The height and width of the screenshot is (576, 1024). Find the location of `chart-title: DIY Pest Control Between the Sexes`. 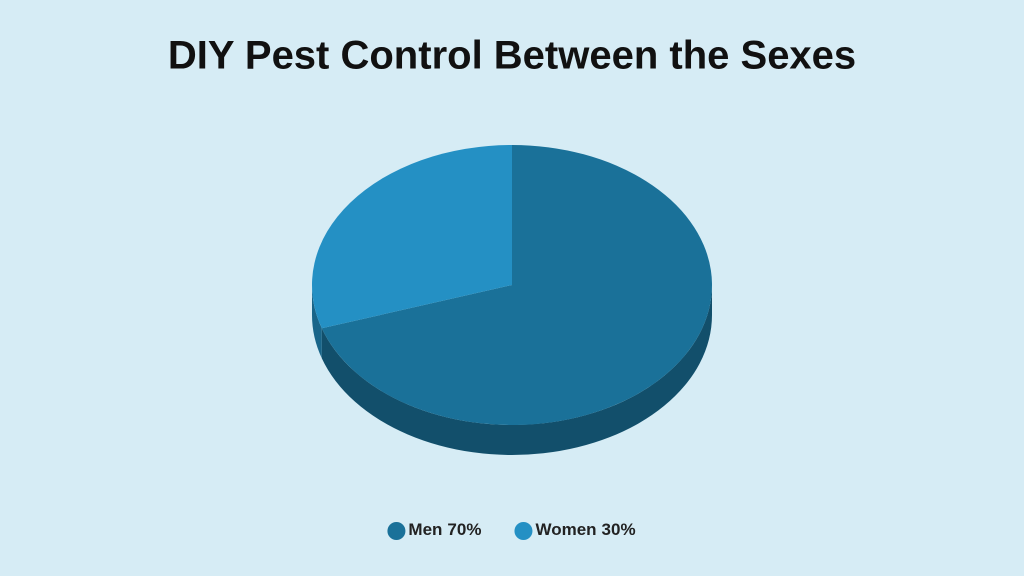

chart-title: DIY Pest Control Between the Sexes is located at coordinates (512, 56).